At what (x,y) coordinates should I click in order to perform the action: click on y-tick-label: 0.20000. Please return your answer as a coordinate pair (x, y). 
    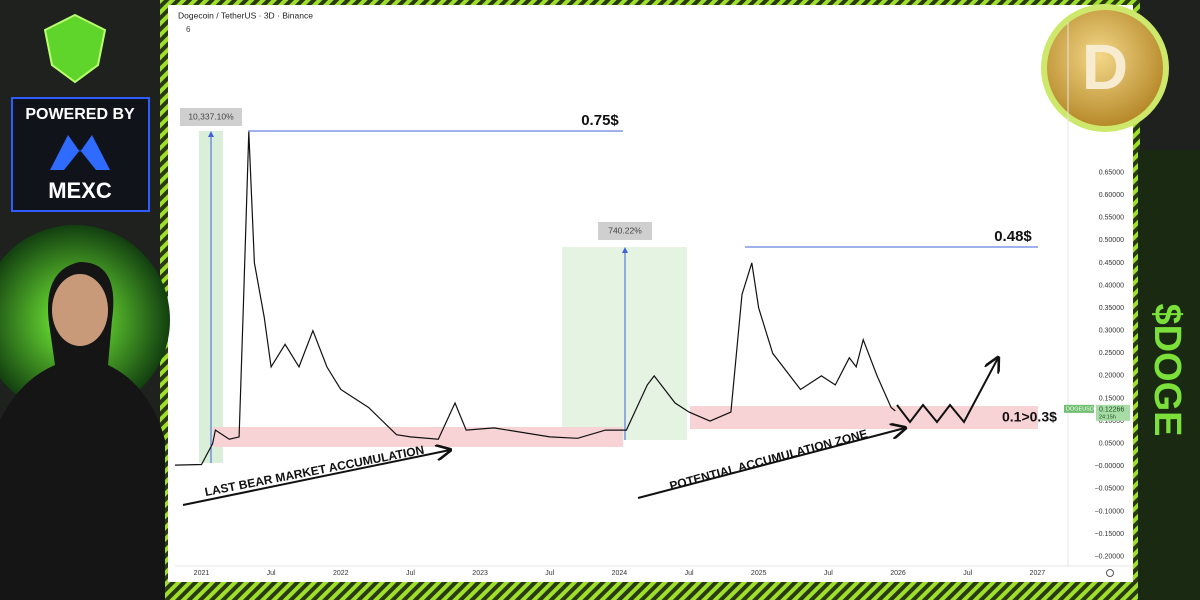
    Looking at the image, I should click on (1111, 376).